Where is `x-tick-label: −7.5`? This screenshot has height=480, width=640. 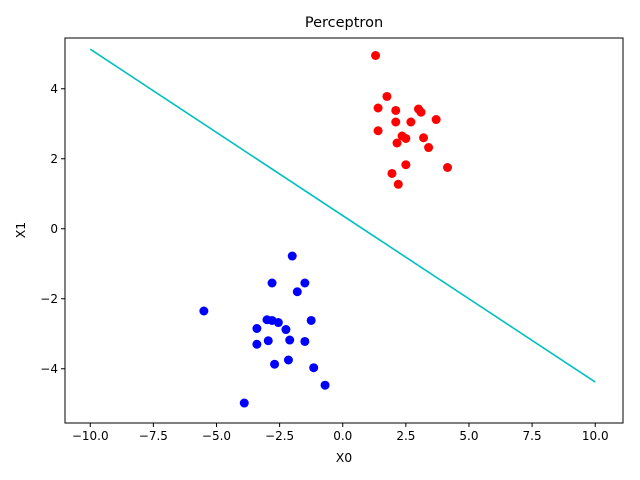 x-tick-label: −7.5 is located at coordinates (153, 436).